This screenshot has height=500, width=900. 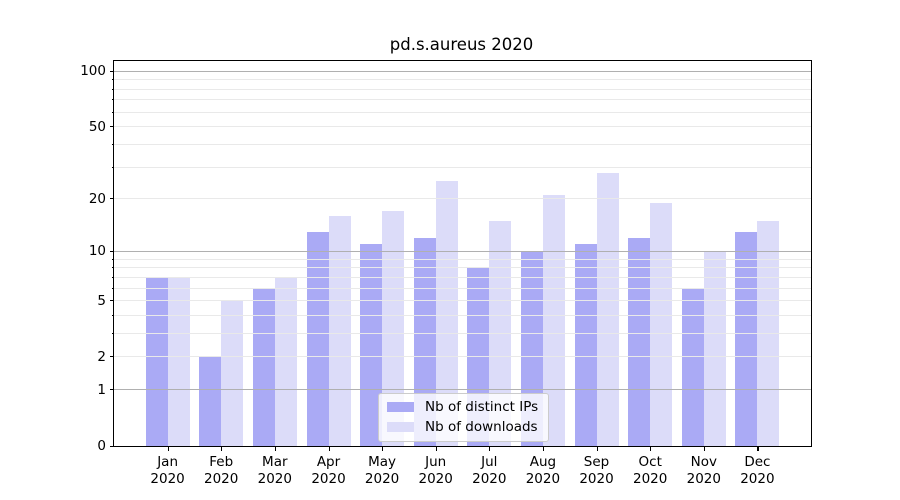 I want to click on bar-nb-of-distinct-ips-dec, so click(x=746, y=338).